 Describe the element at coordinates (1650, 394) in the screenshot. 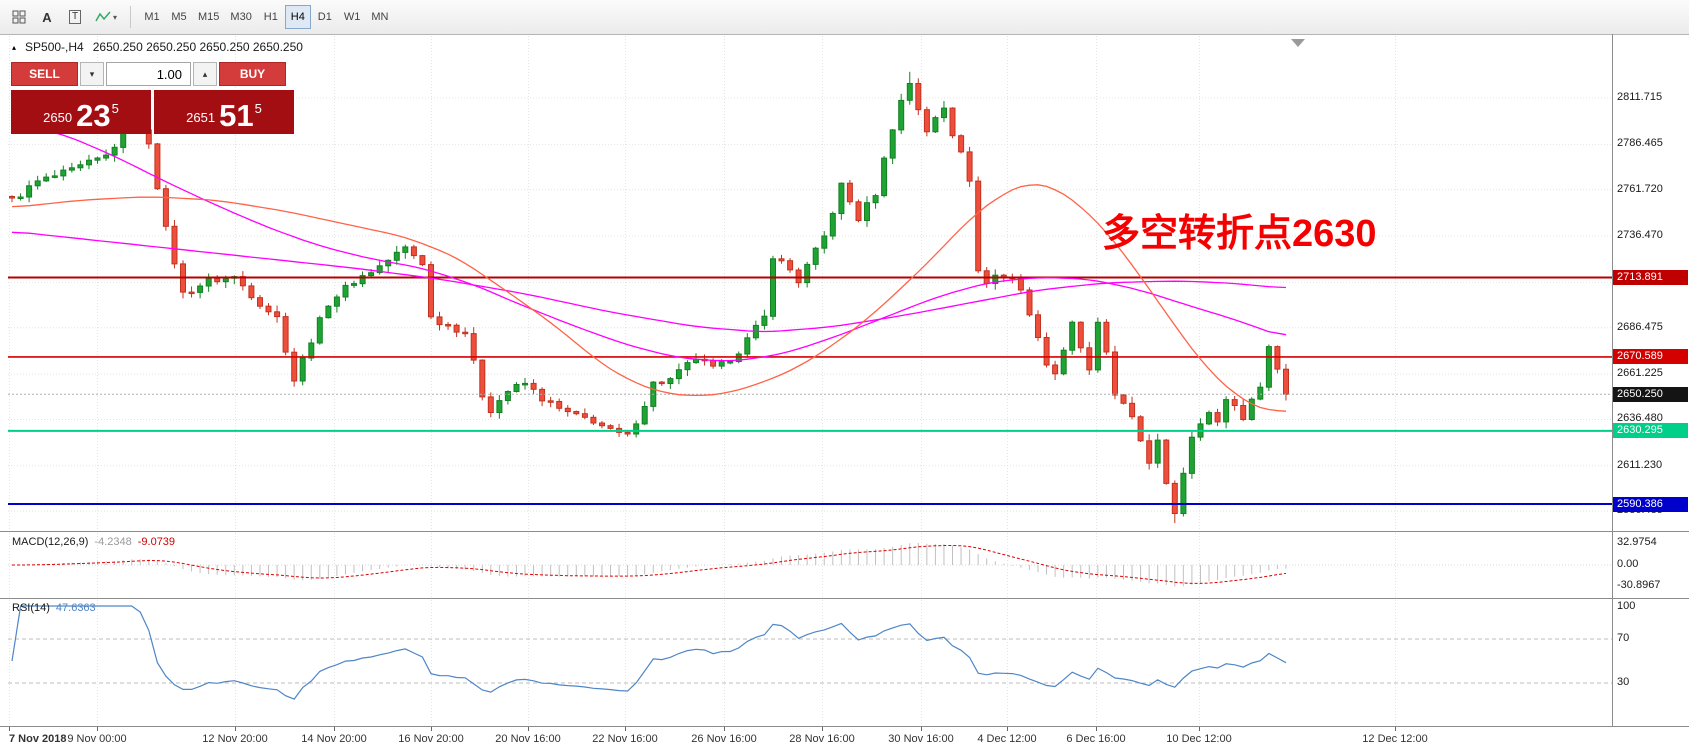

I see `price-tag-2650.250: 2650.250` at that location.